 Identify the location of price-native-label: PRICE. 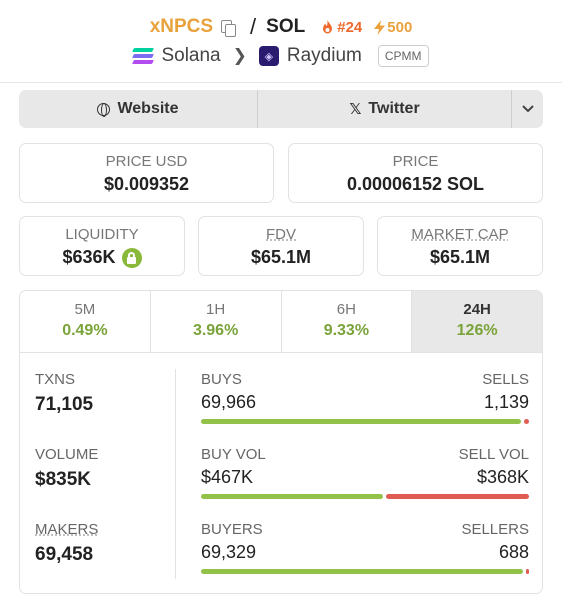
(415, 161).